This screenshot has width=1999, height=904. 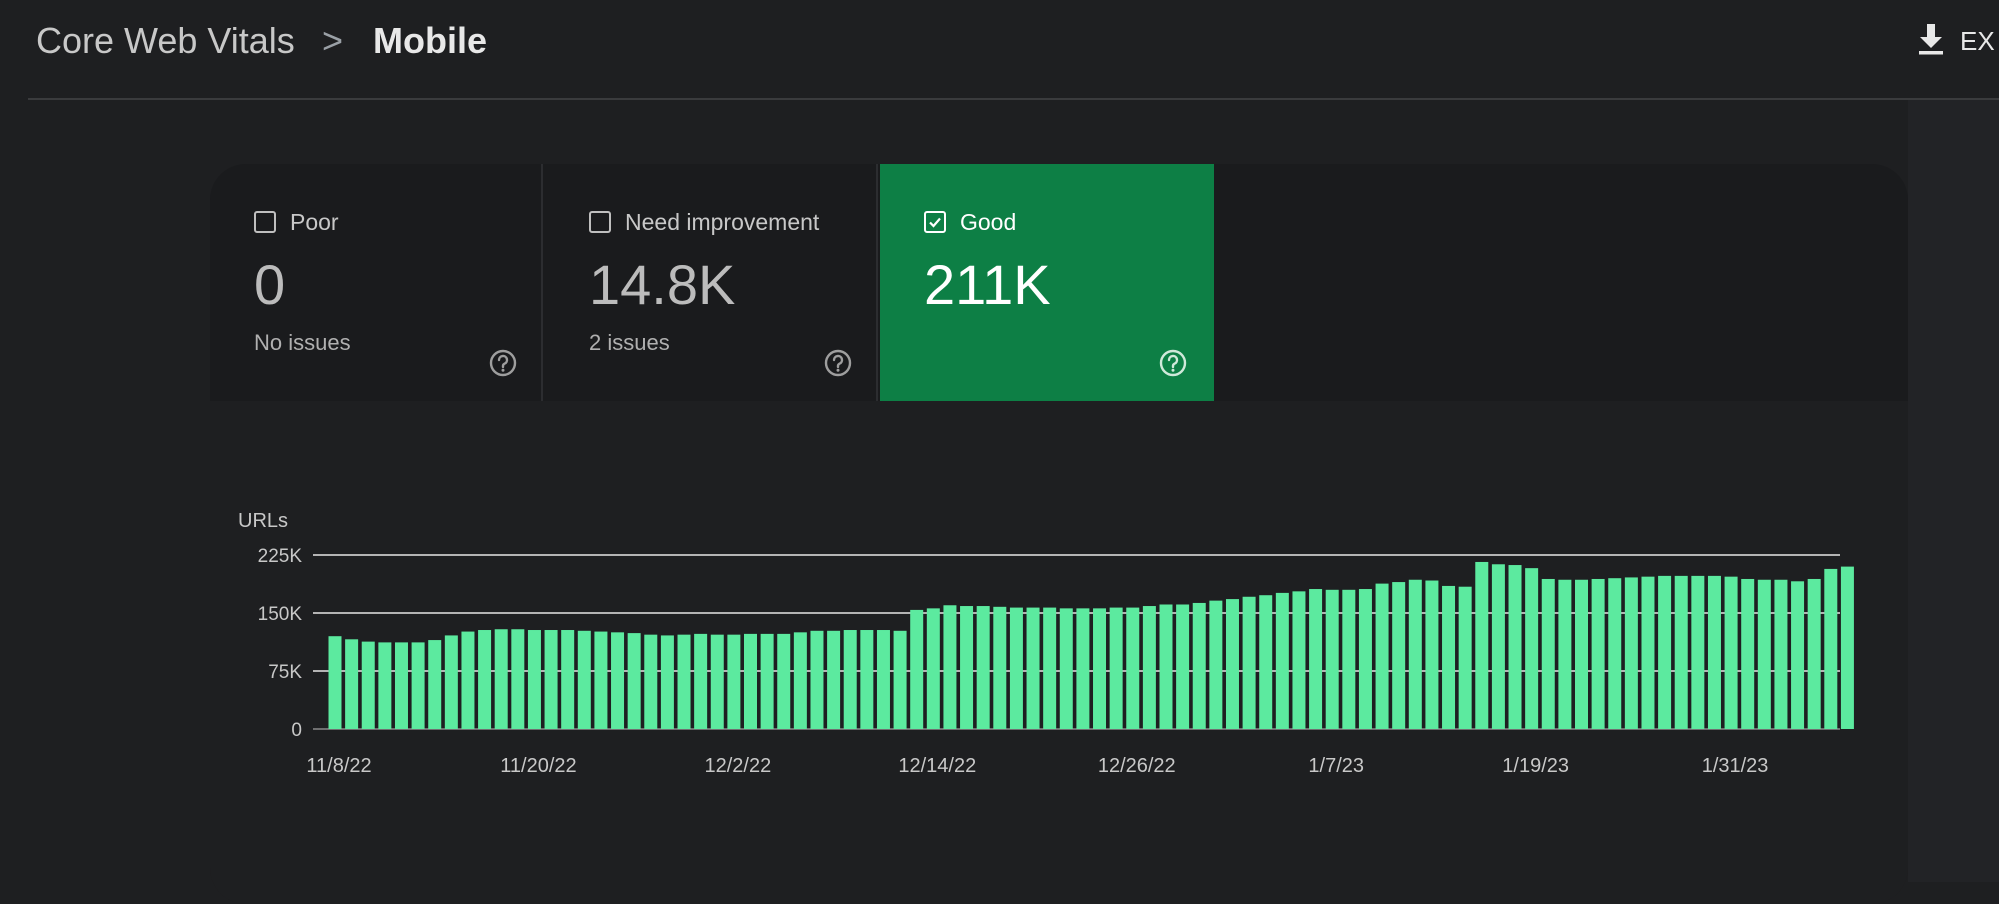 I want to click on metric-issues: 2 issues, so click(x=629, y=342).